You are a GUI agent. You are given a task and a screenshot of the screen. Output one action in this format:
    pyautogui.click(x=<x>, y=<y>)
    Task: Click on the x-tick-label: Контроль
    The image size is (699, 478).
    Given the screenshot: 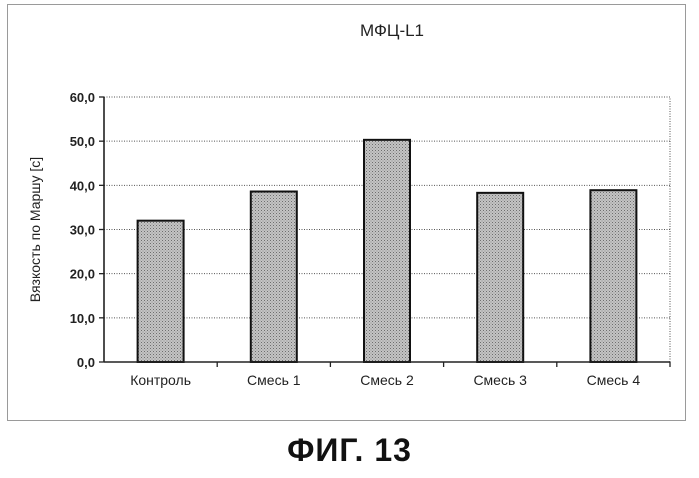 What is the action you would take?
    pyautogui.click(x=160, y=380)
    